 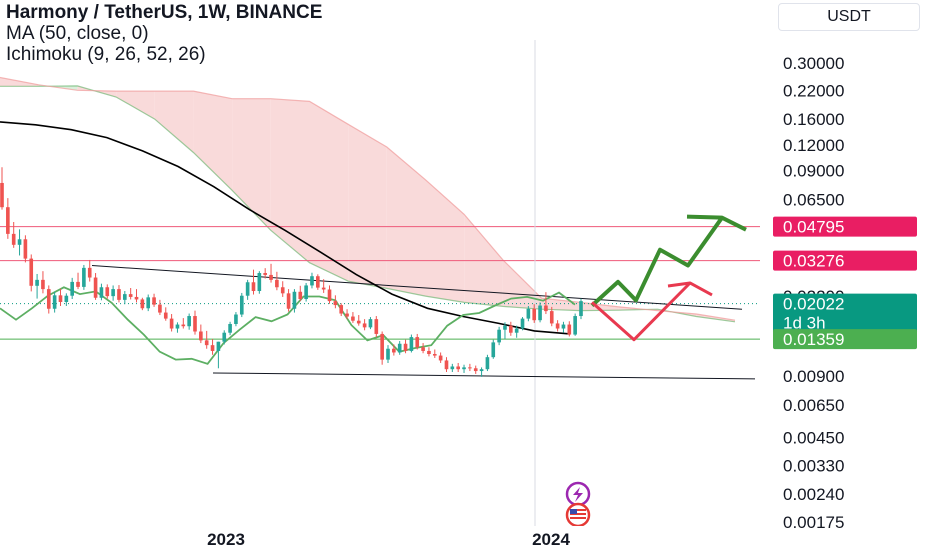 What do you see at coordinates (813, 170) in the screenshot?
I see `price-tick-label: 0.09000` at bounding box center [813, 170].